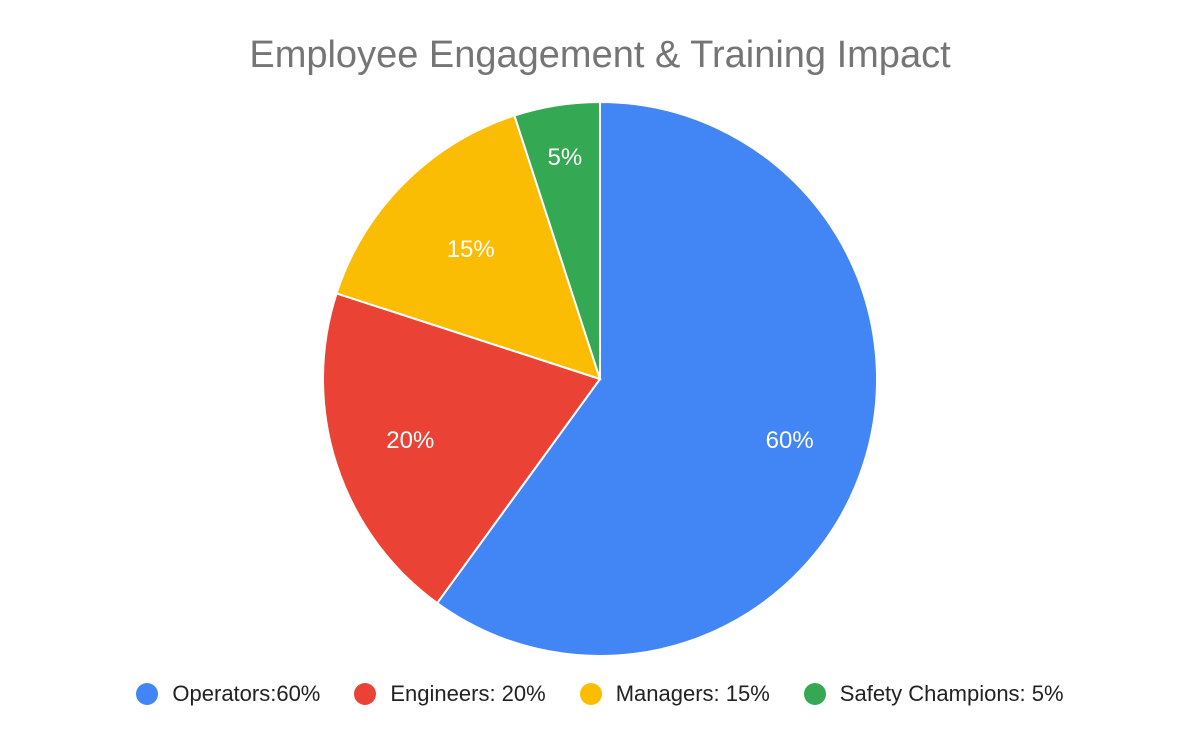 Image resolution: width=1200 pixels, height=742 pixels. Describe the element at coordinates (600, 55) in the screenshot. I see `chart-title: Employee Engagement & Training Impact` at that location.